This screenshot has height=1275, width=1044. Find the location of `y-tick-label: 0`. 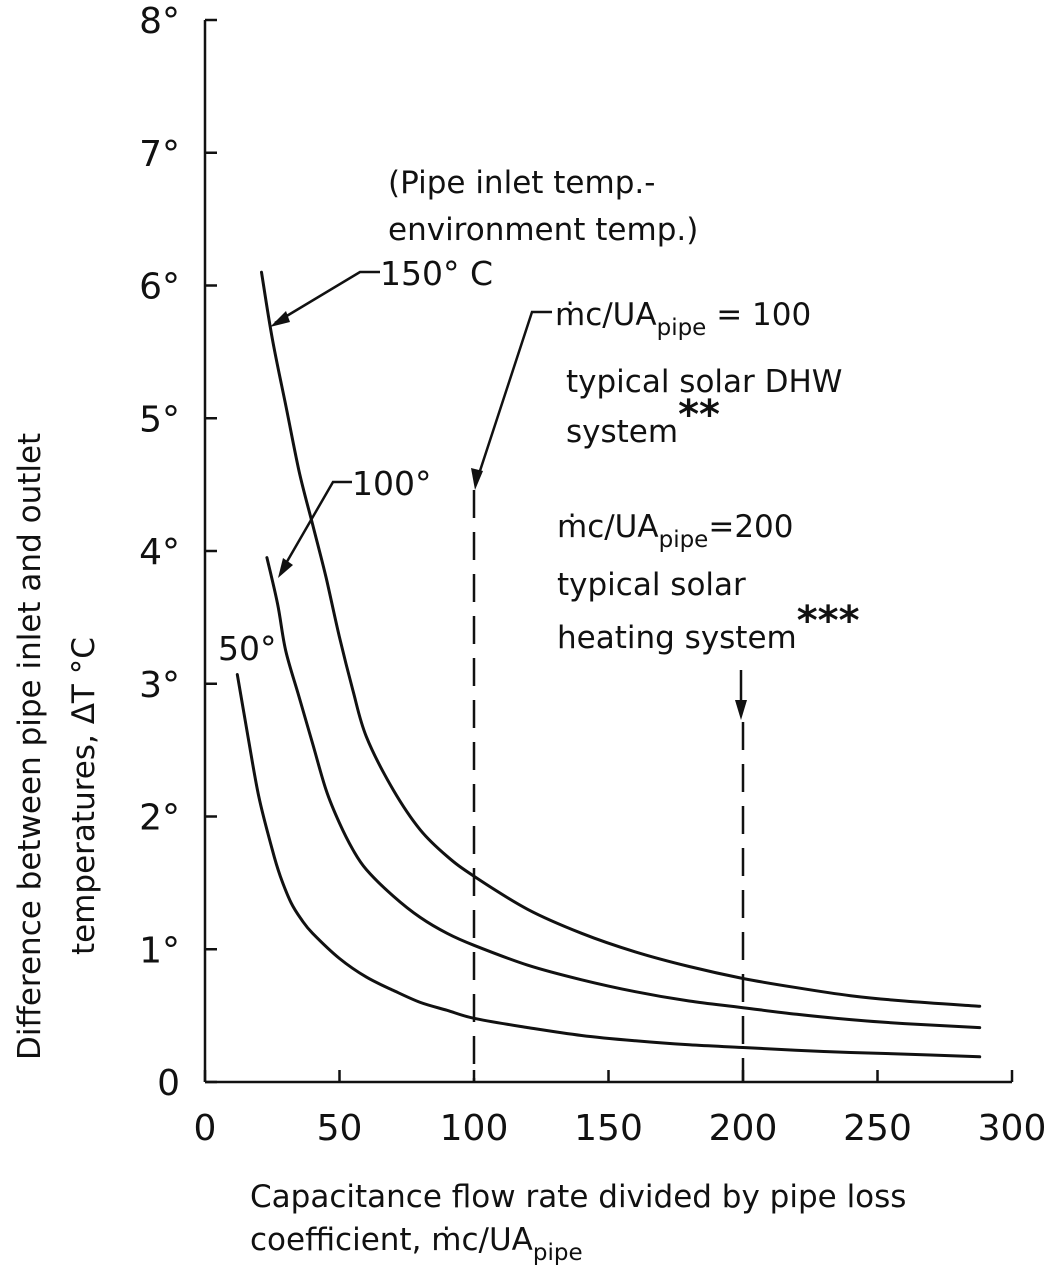

y-tick-label: 0 is located at coordinates (168, 1083).